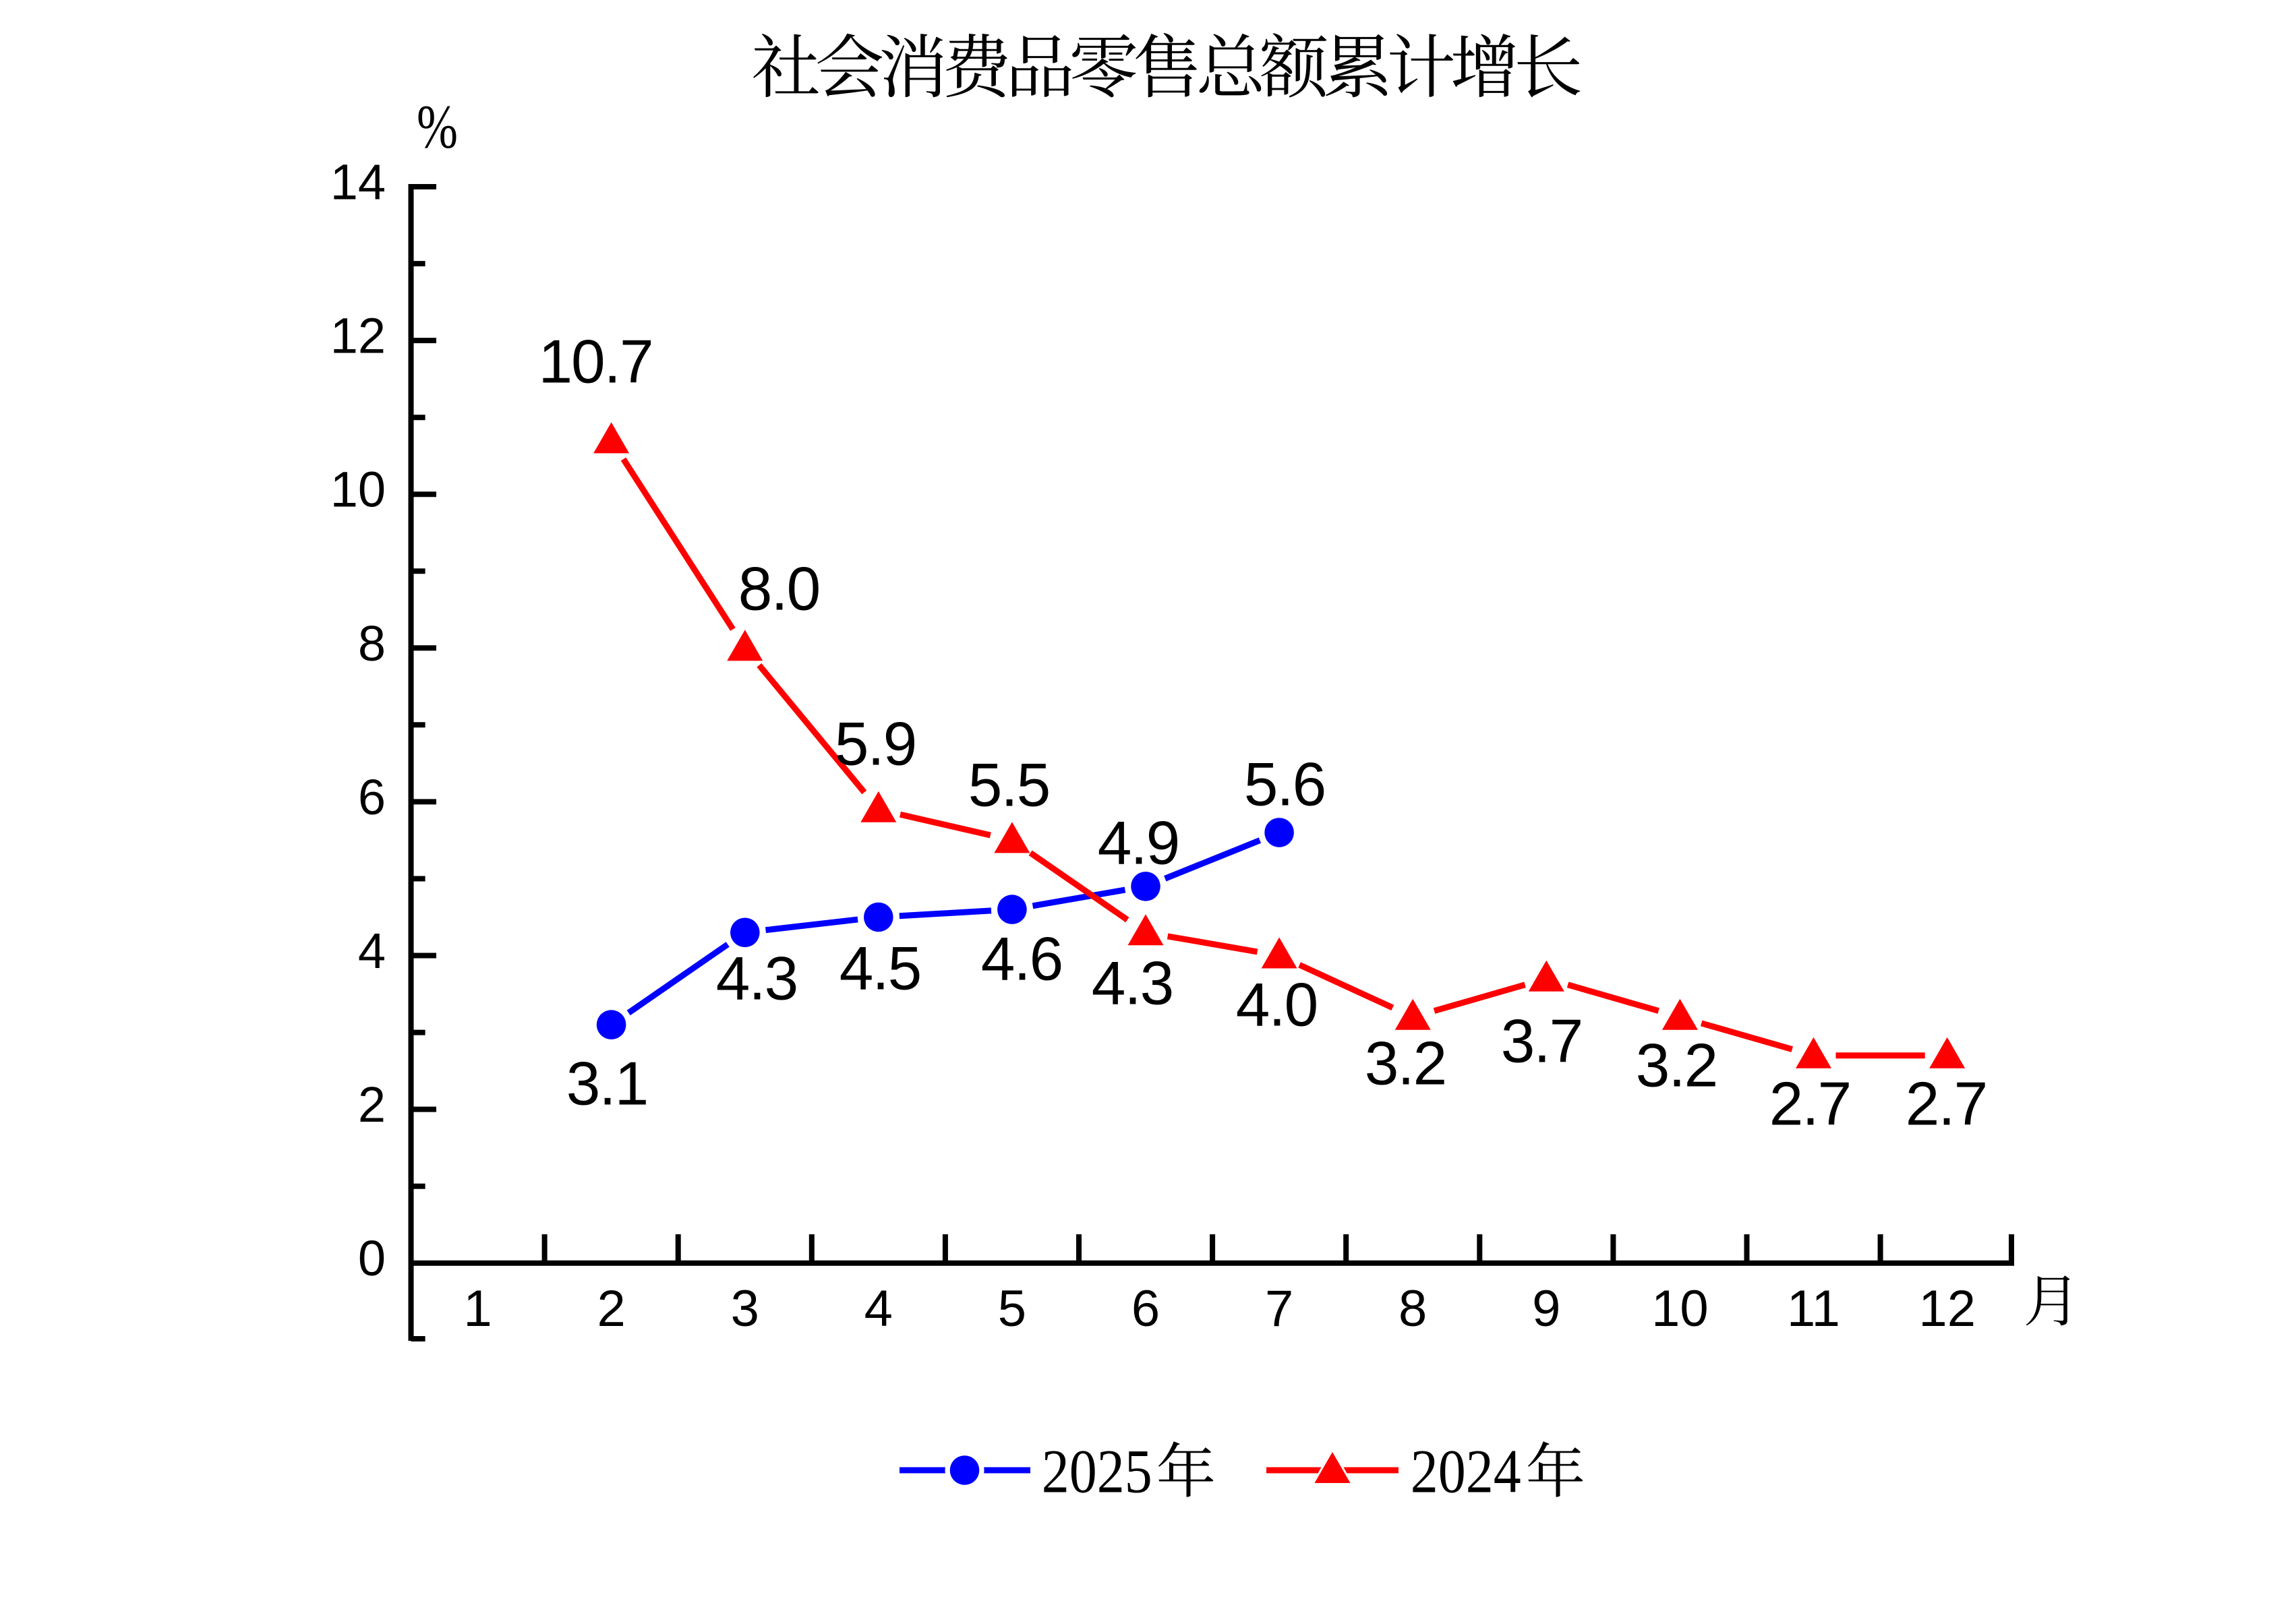  What do you see at coordinates (372, 1258) in the screenshot?
I see `svg-text: 0` at bounding box center [372, 1258].